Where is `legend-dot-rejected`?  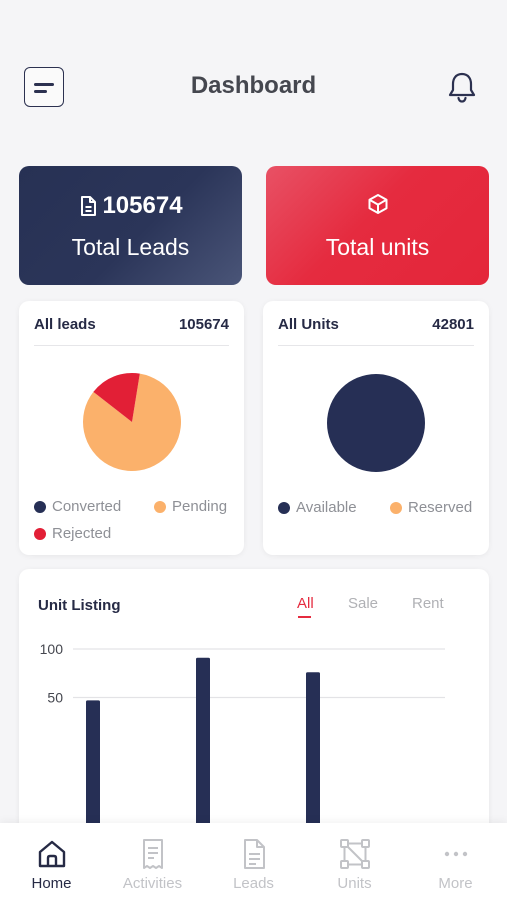
legend-dot-rejected is located at coordinates (40, 533).